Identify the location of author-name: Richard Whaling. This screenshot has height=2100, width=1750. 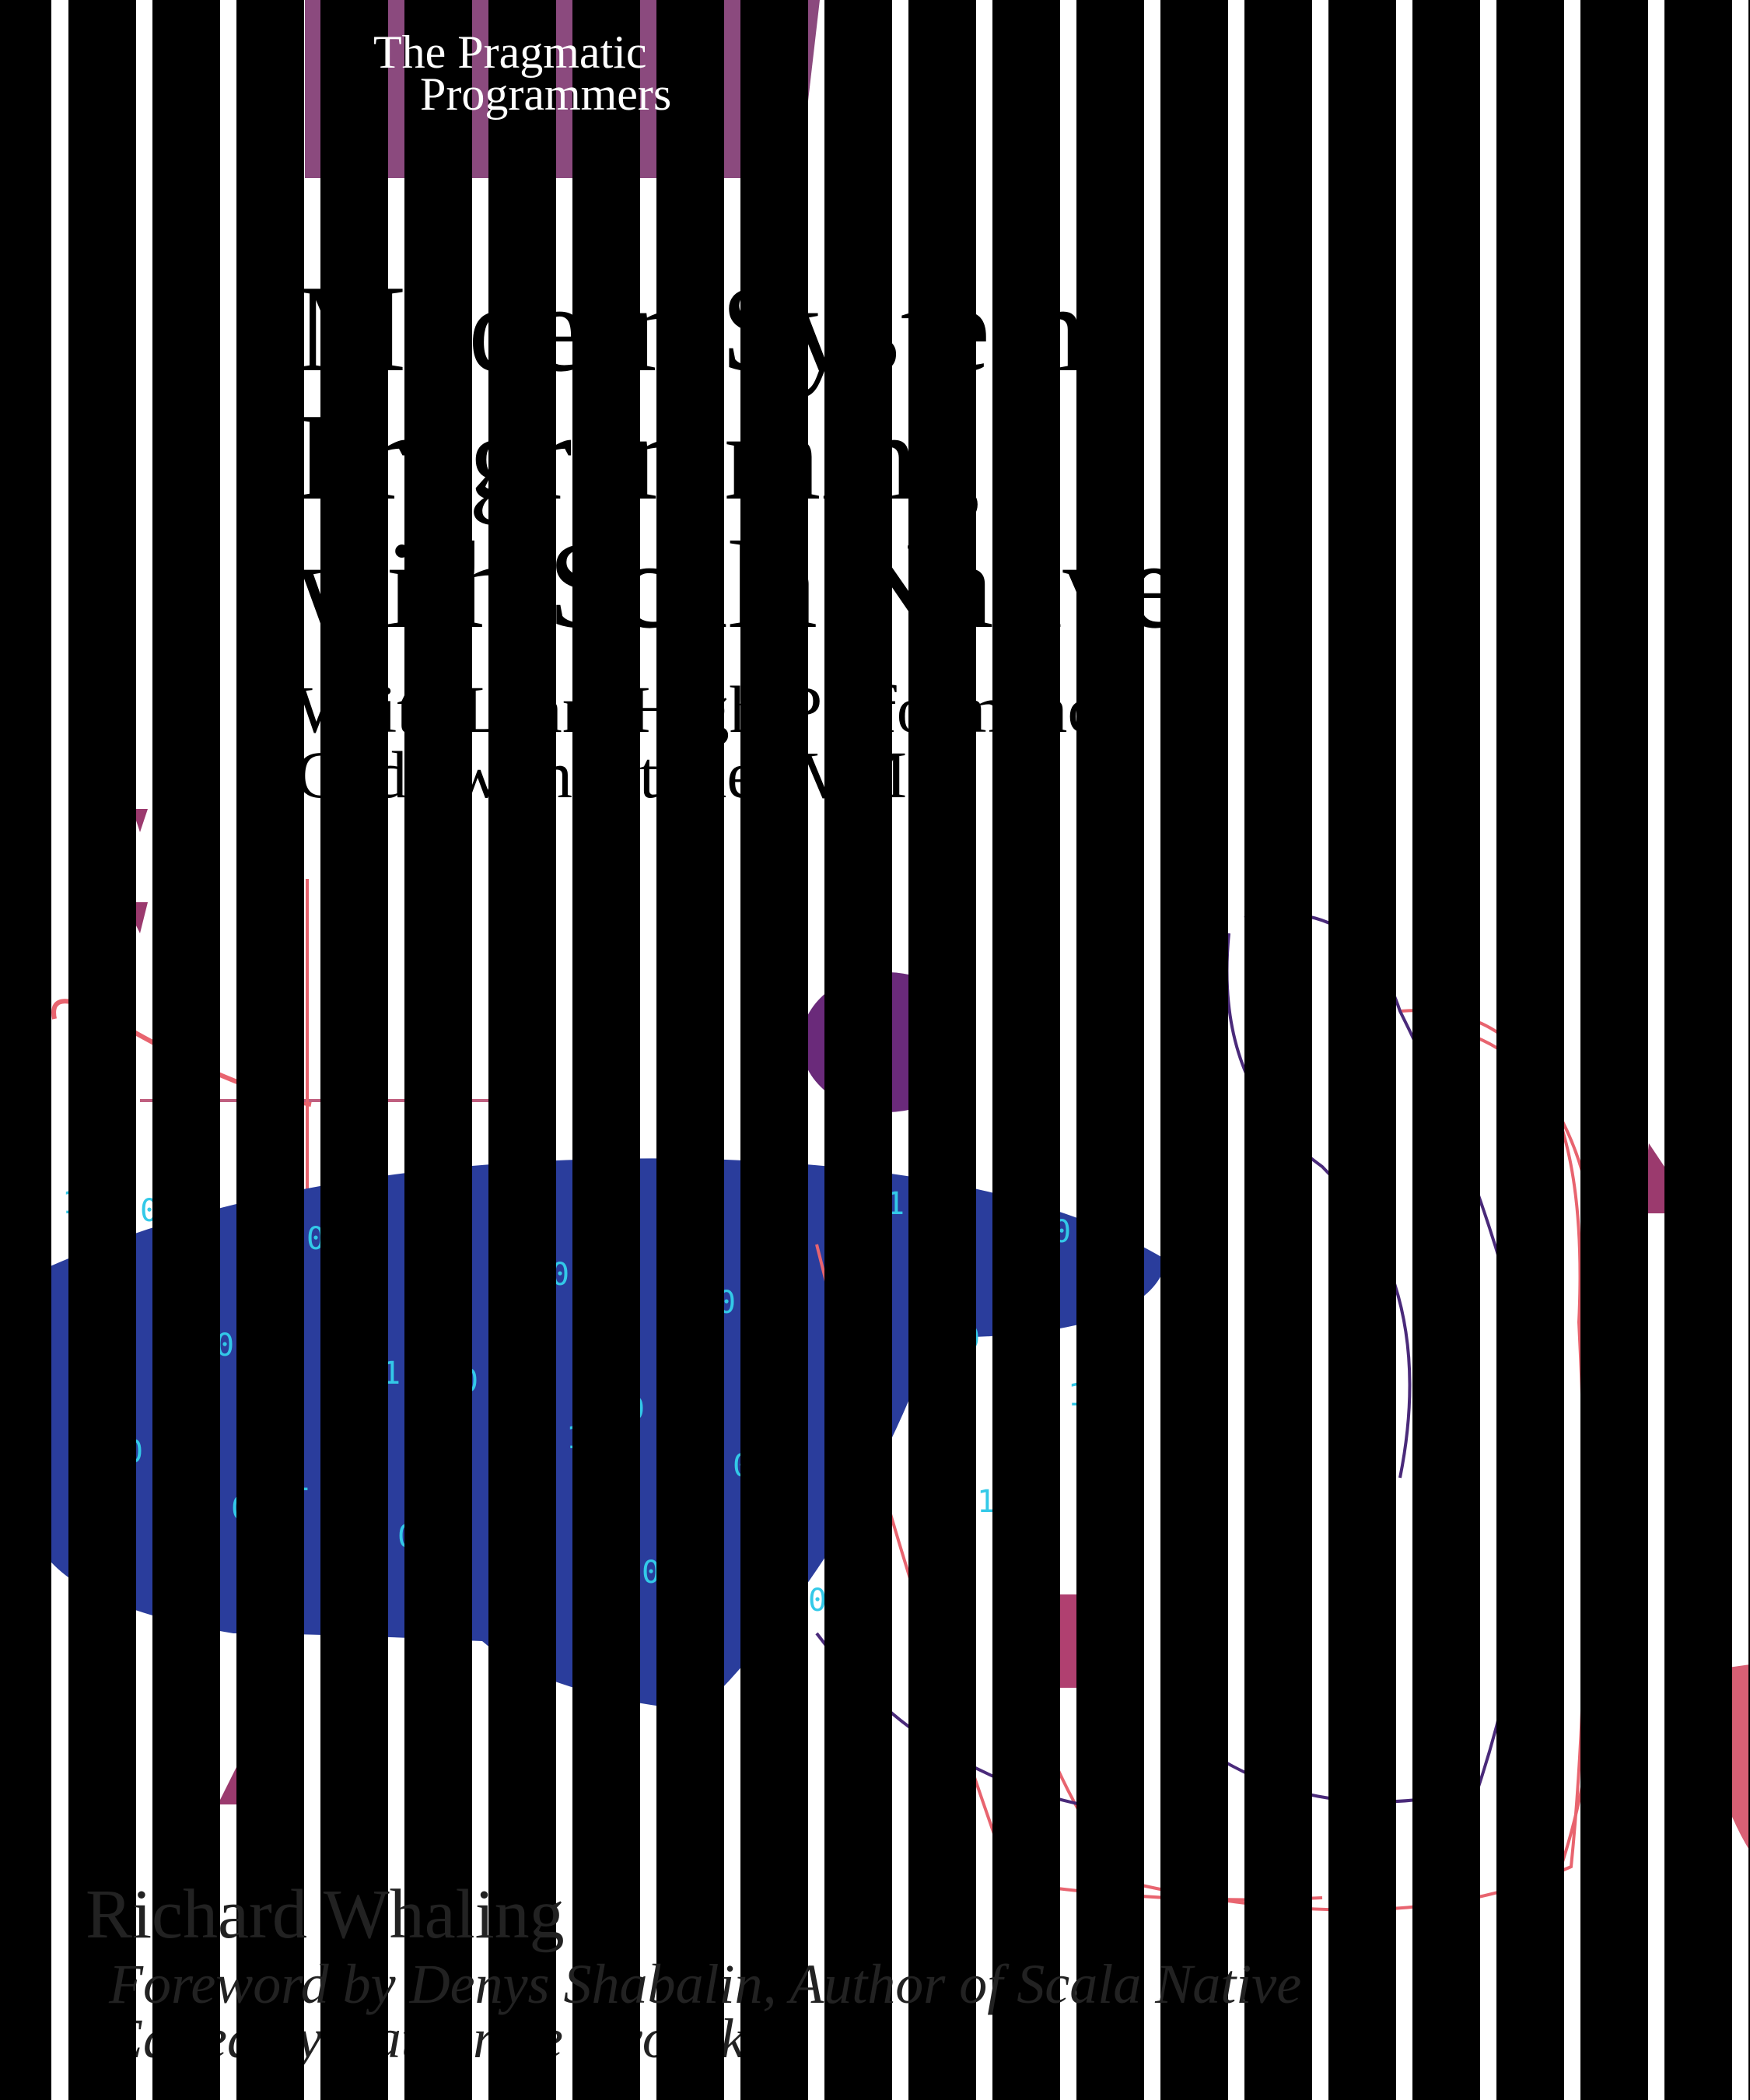
(326, 1914).